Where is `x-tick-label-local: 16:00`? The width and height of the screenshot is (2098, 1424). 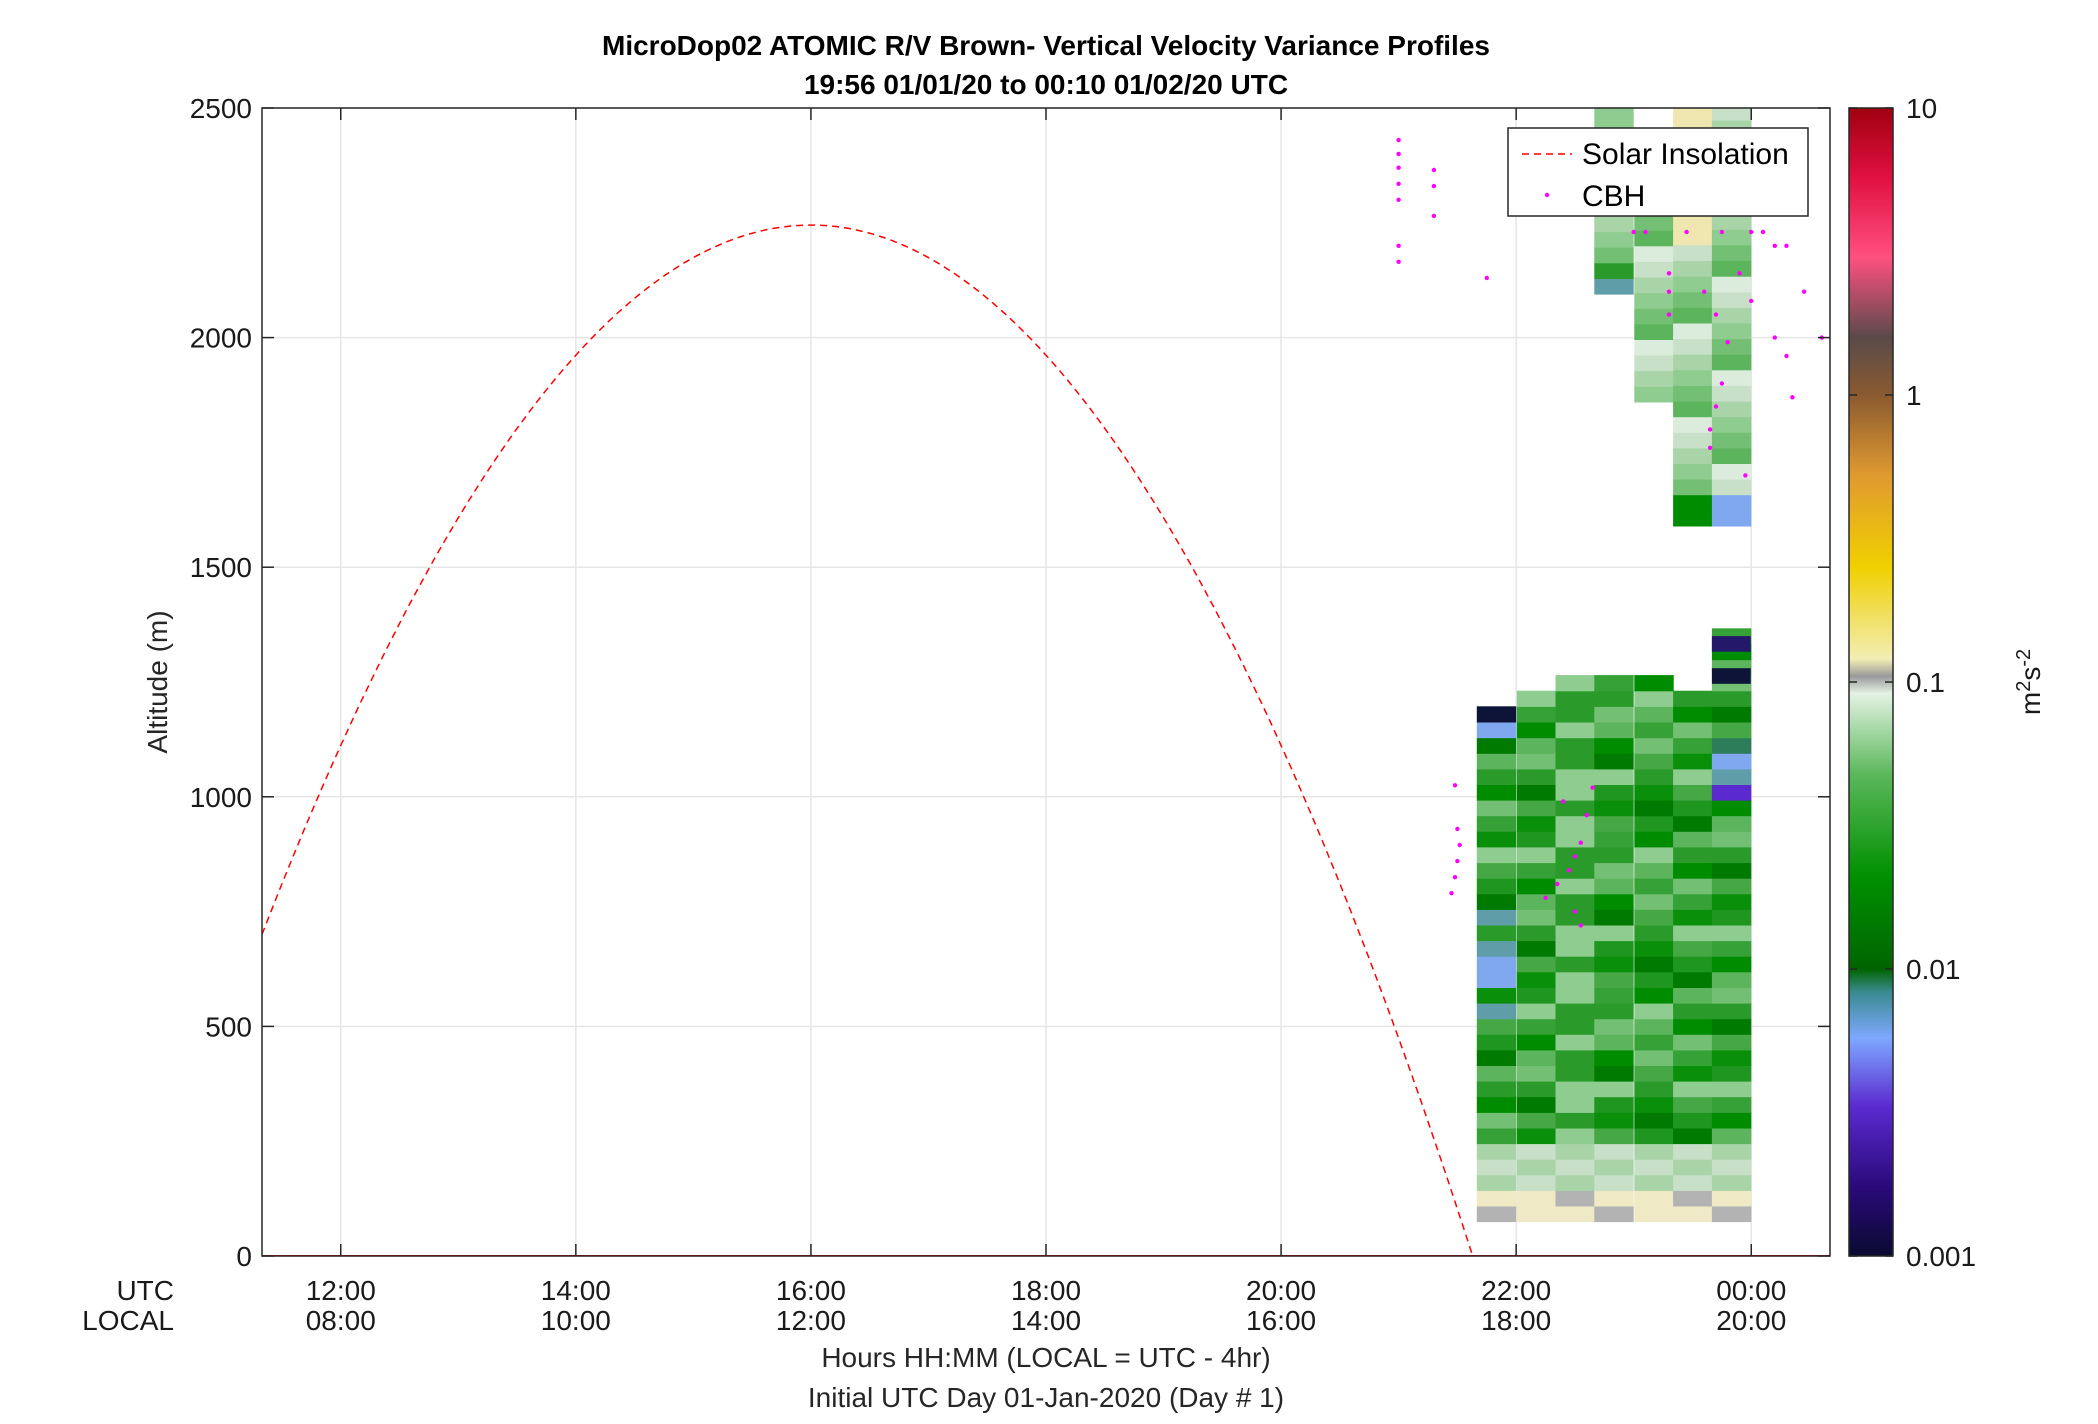 x-tick-label-local: 16:00 is located at coordinates (1281, 1320).